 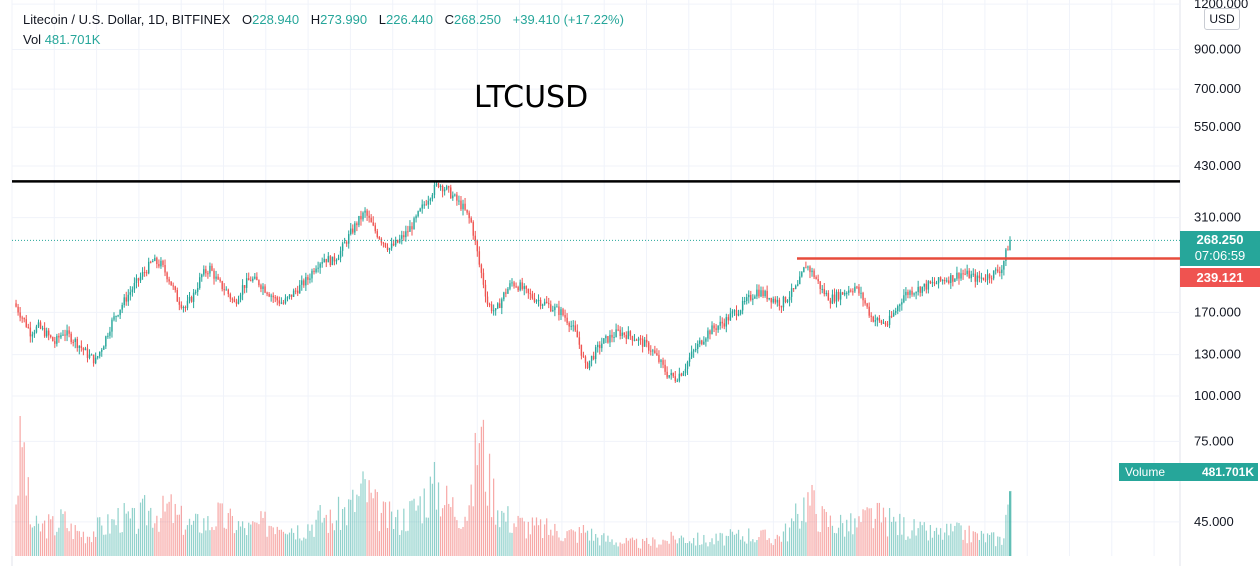 What do you see at coordinates (1220, 255) in the screenshot?
I see `bar-countdown: 07:06:59` at bounding box center [1220, 255].